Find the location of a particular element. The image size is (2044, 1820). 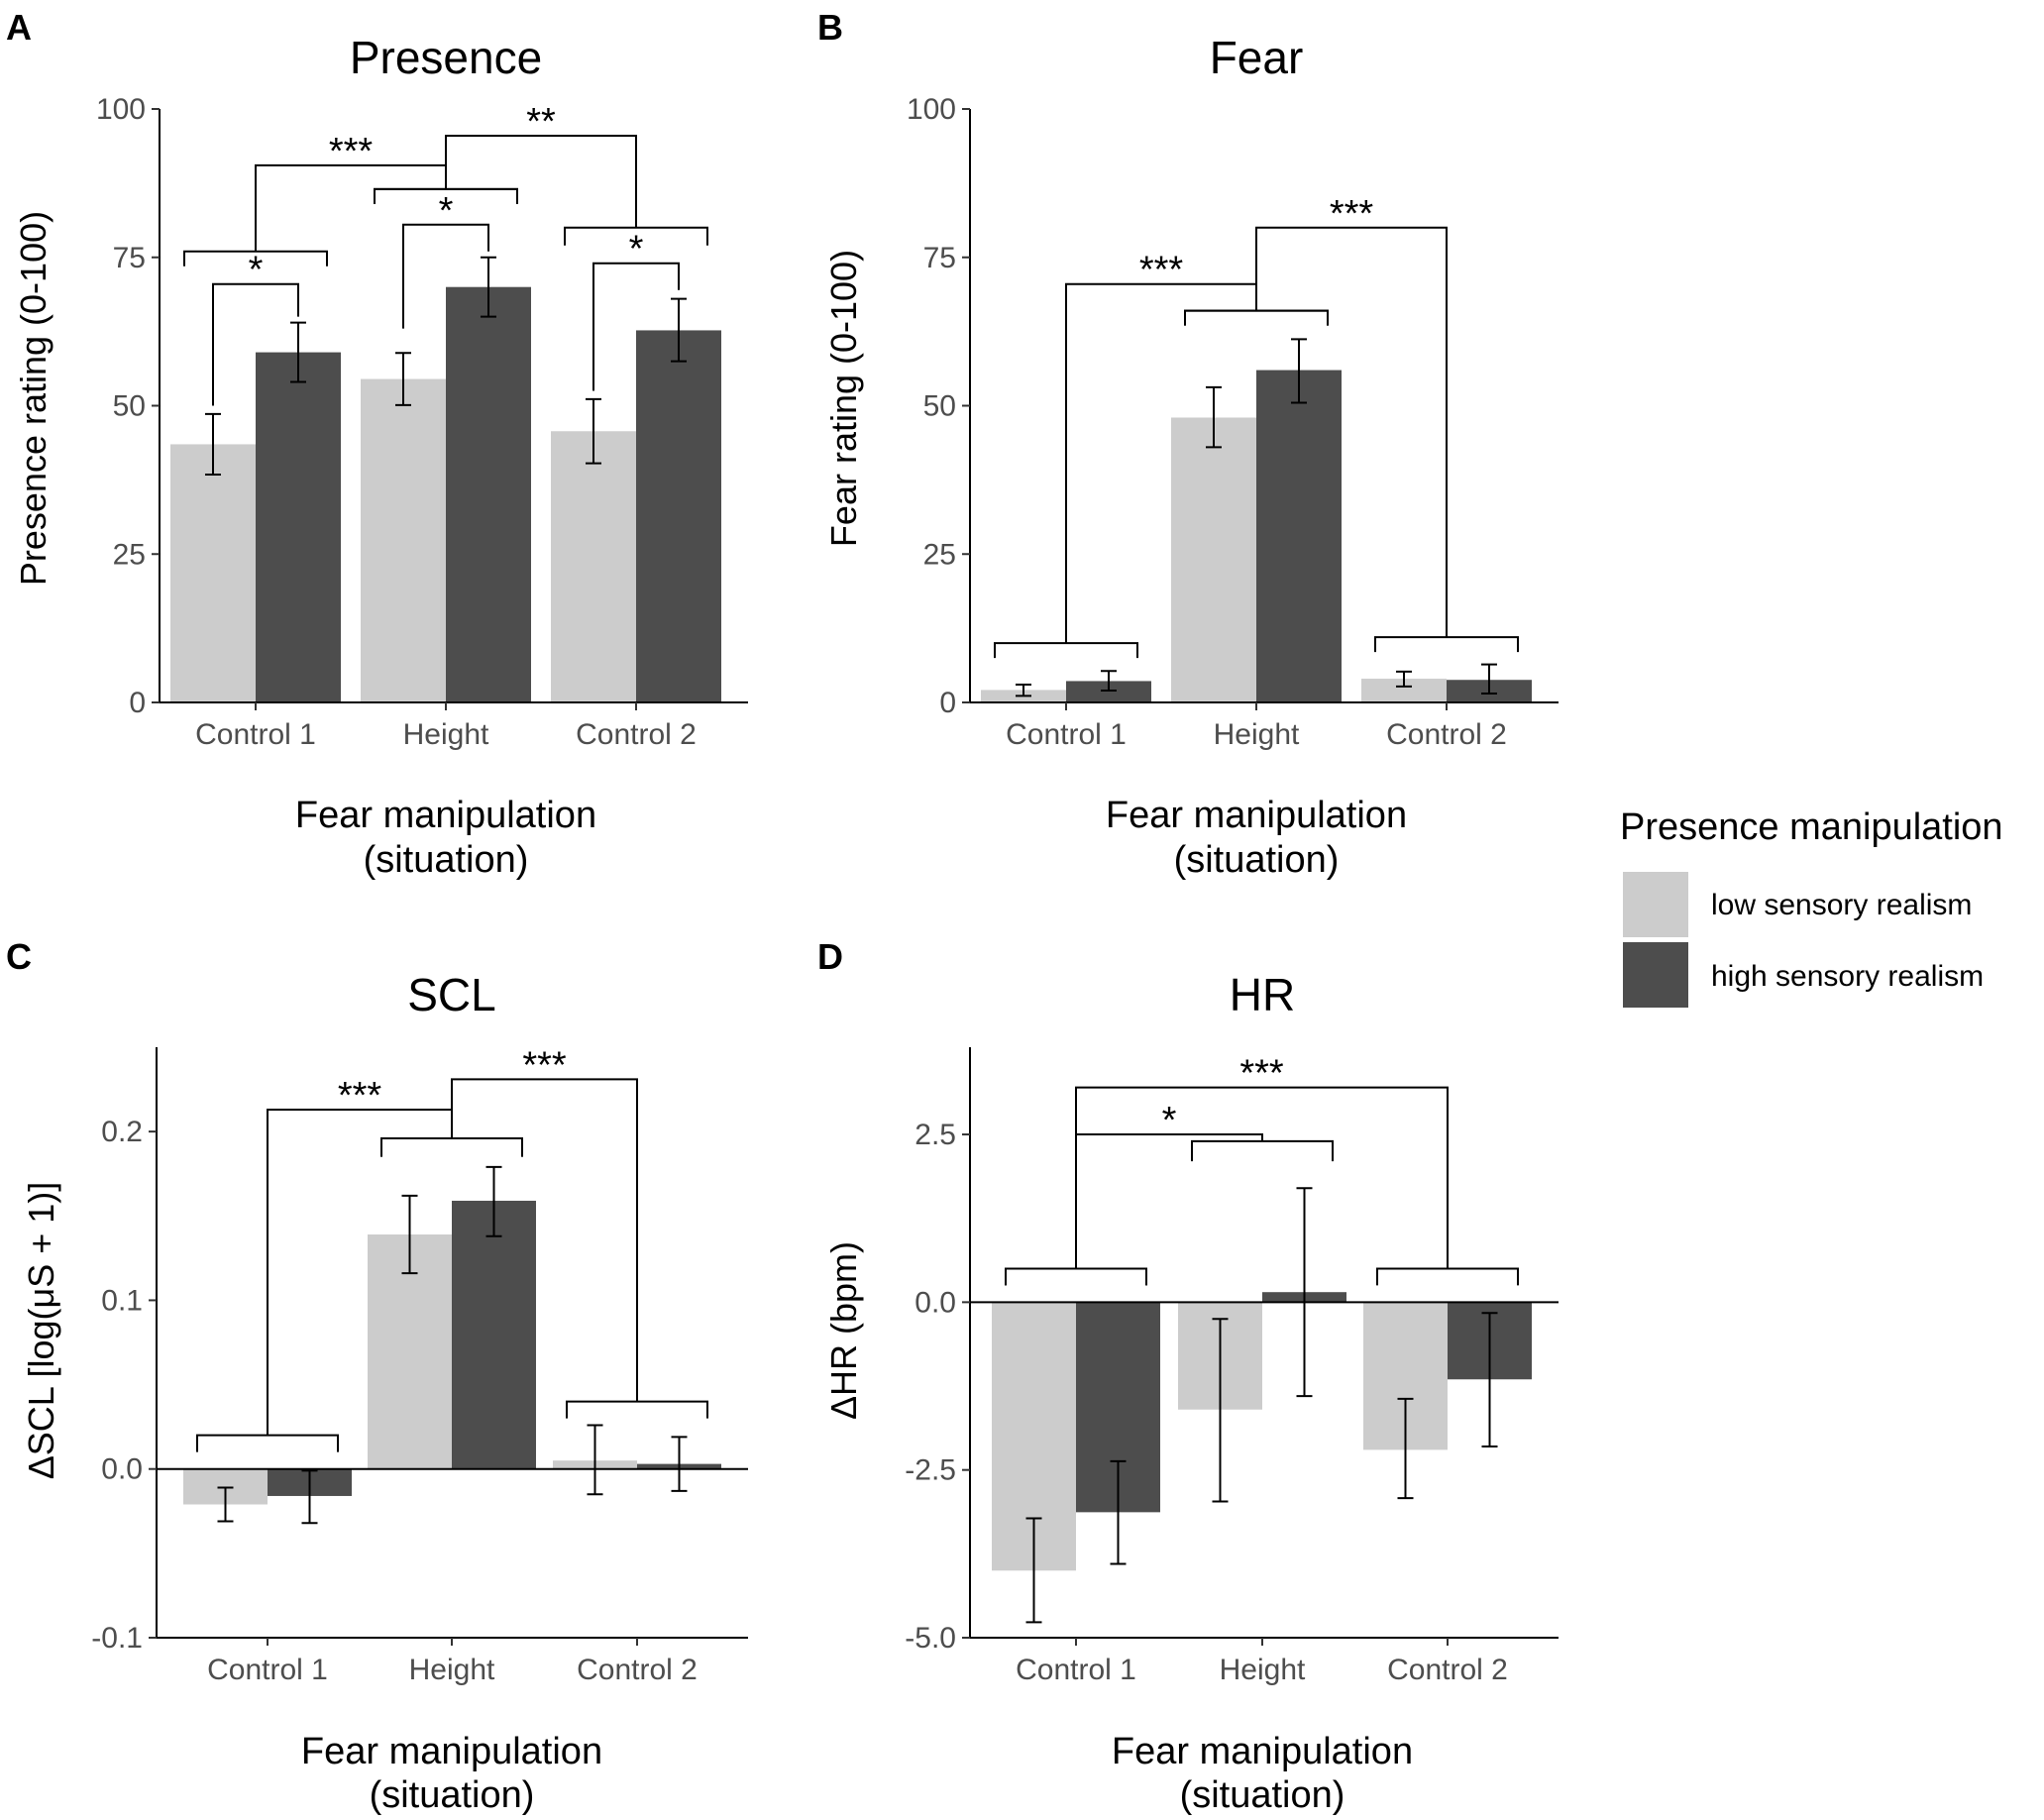

p0-xtick-label-2: Control 2 is located at coordinates (636, 734).